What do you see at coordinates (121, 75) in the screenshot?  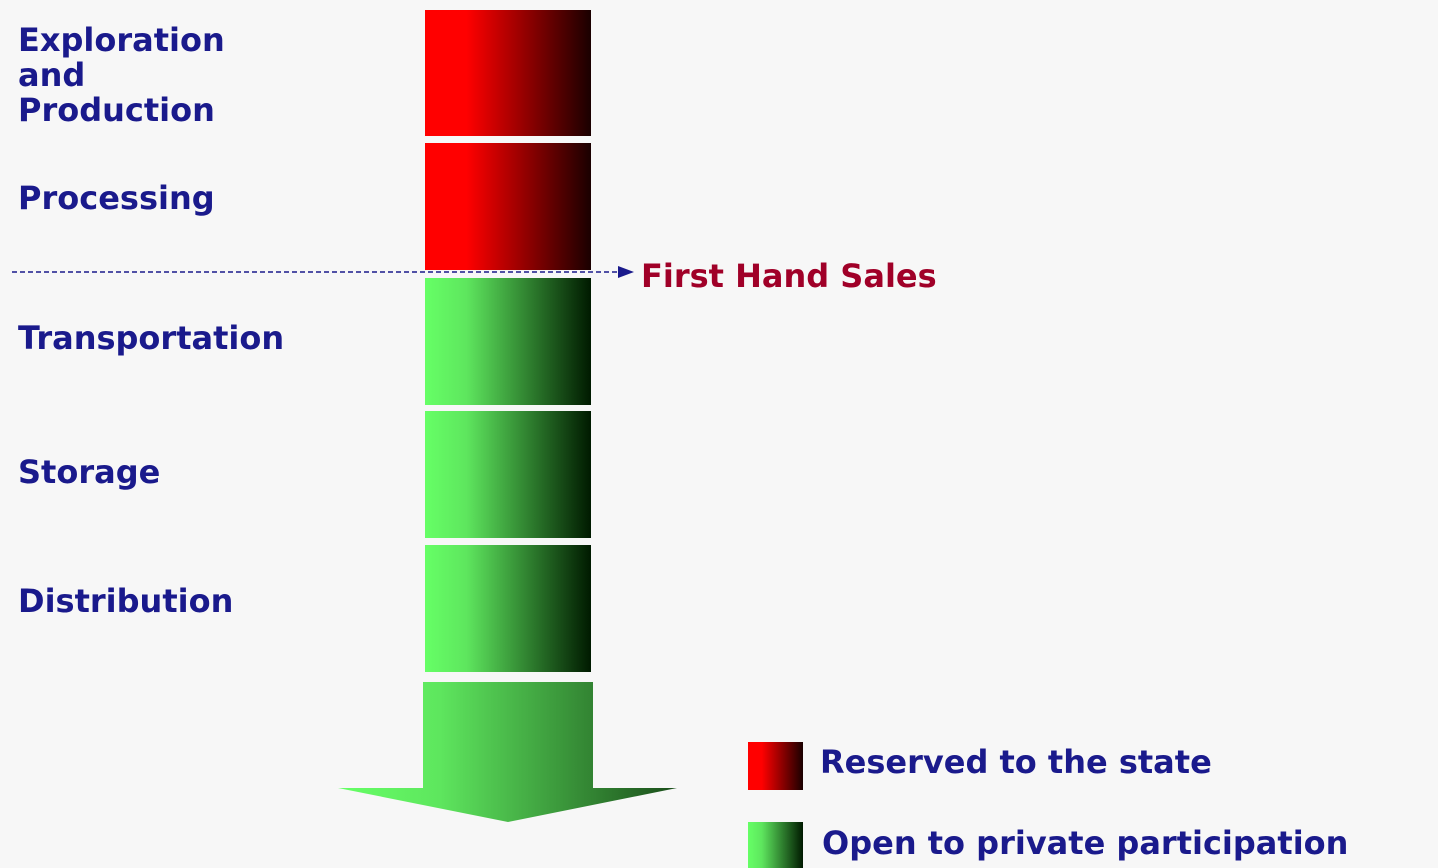 I see `stage-label: Exploration and Production` at bounding box center [121, 75].